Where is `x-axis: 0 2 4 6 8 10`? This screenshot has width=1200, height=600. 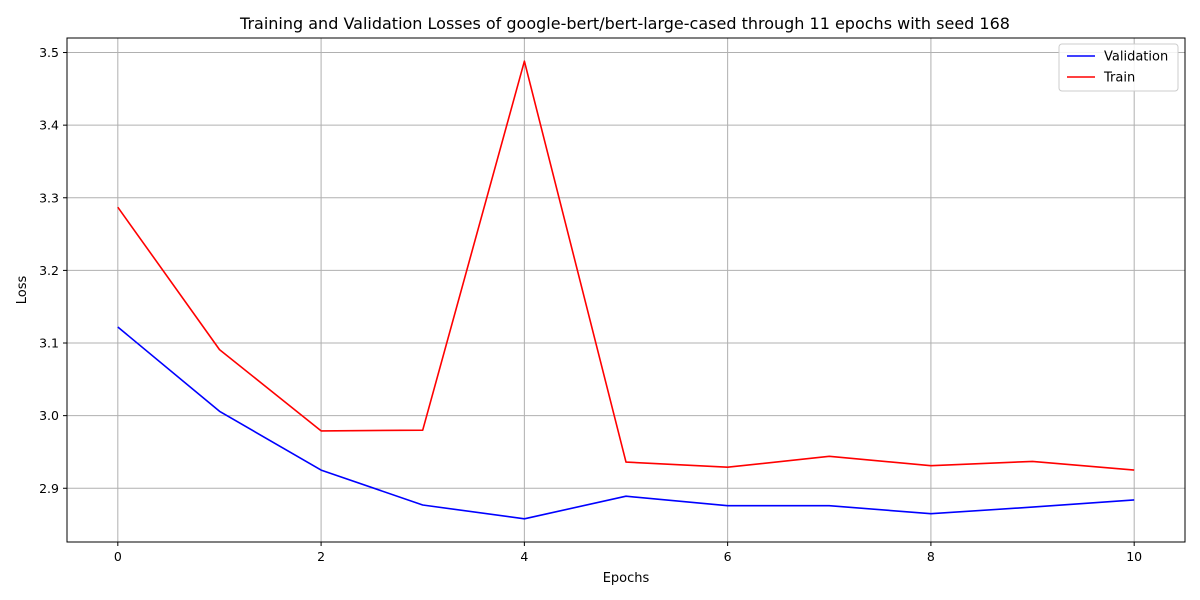 x-axis: 0 2 4 6 8 10 is located at coordinates (628, 553).